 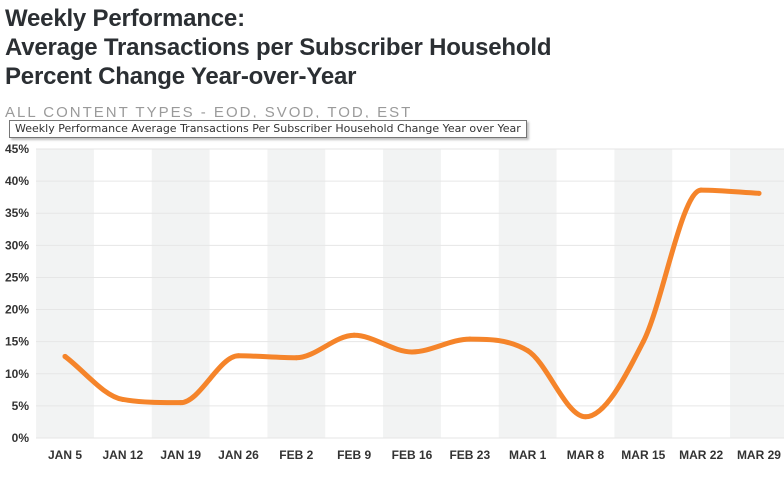 I want to click on x-tick-label: MAR 22, so click(x=701, y=455).